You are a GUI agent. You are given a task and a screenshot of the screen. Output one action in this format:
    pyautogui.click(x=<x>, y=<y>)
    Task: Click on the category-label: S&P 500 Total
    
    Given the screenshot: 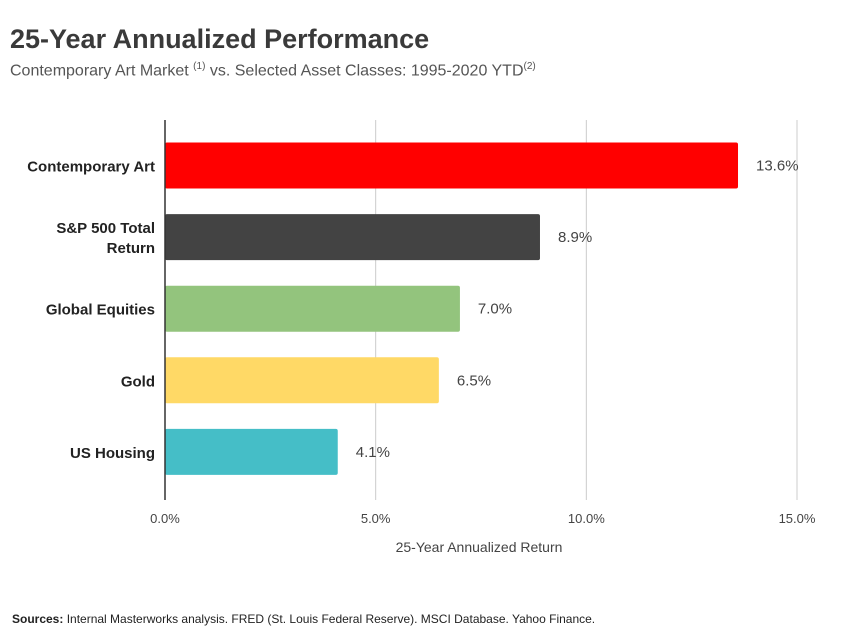 What is the action you would take?
    pyautogui.click(x=105, y=228)
    